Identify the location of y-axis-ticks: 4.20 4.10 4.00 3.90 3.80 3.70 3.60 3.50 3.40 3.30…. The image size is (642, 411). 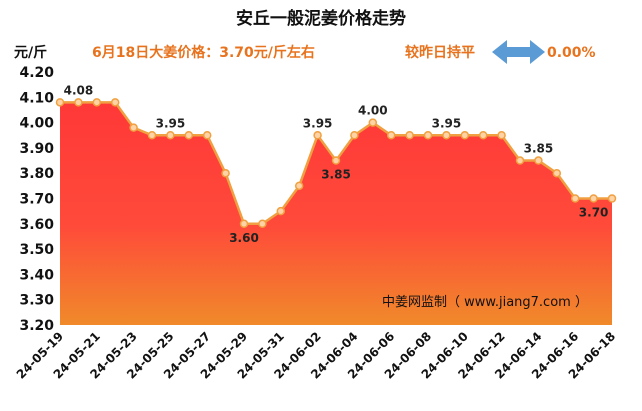
(36, 199).